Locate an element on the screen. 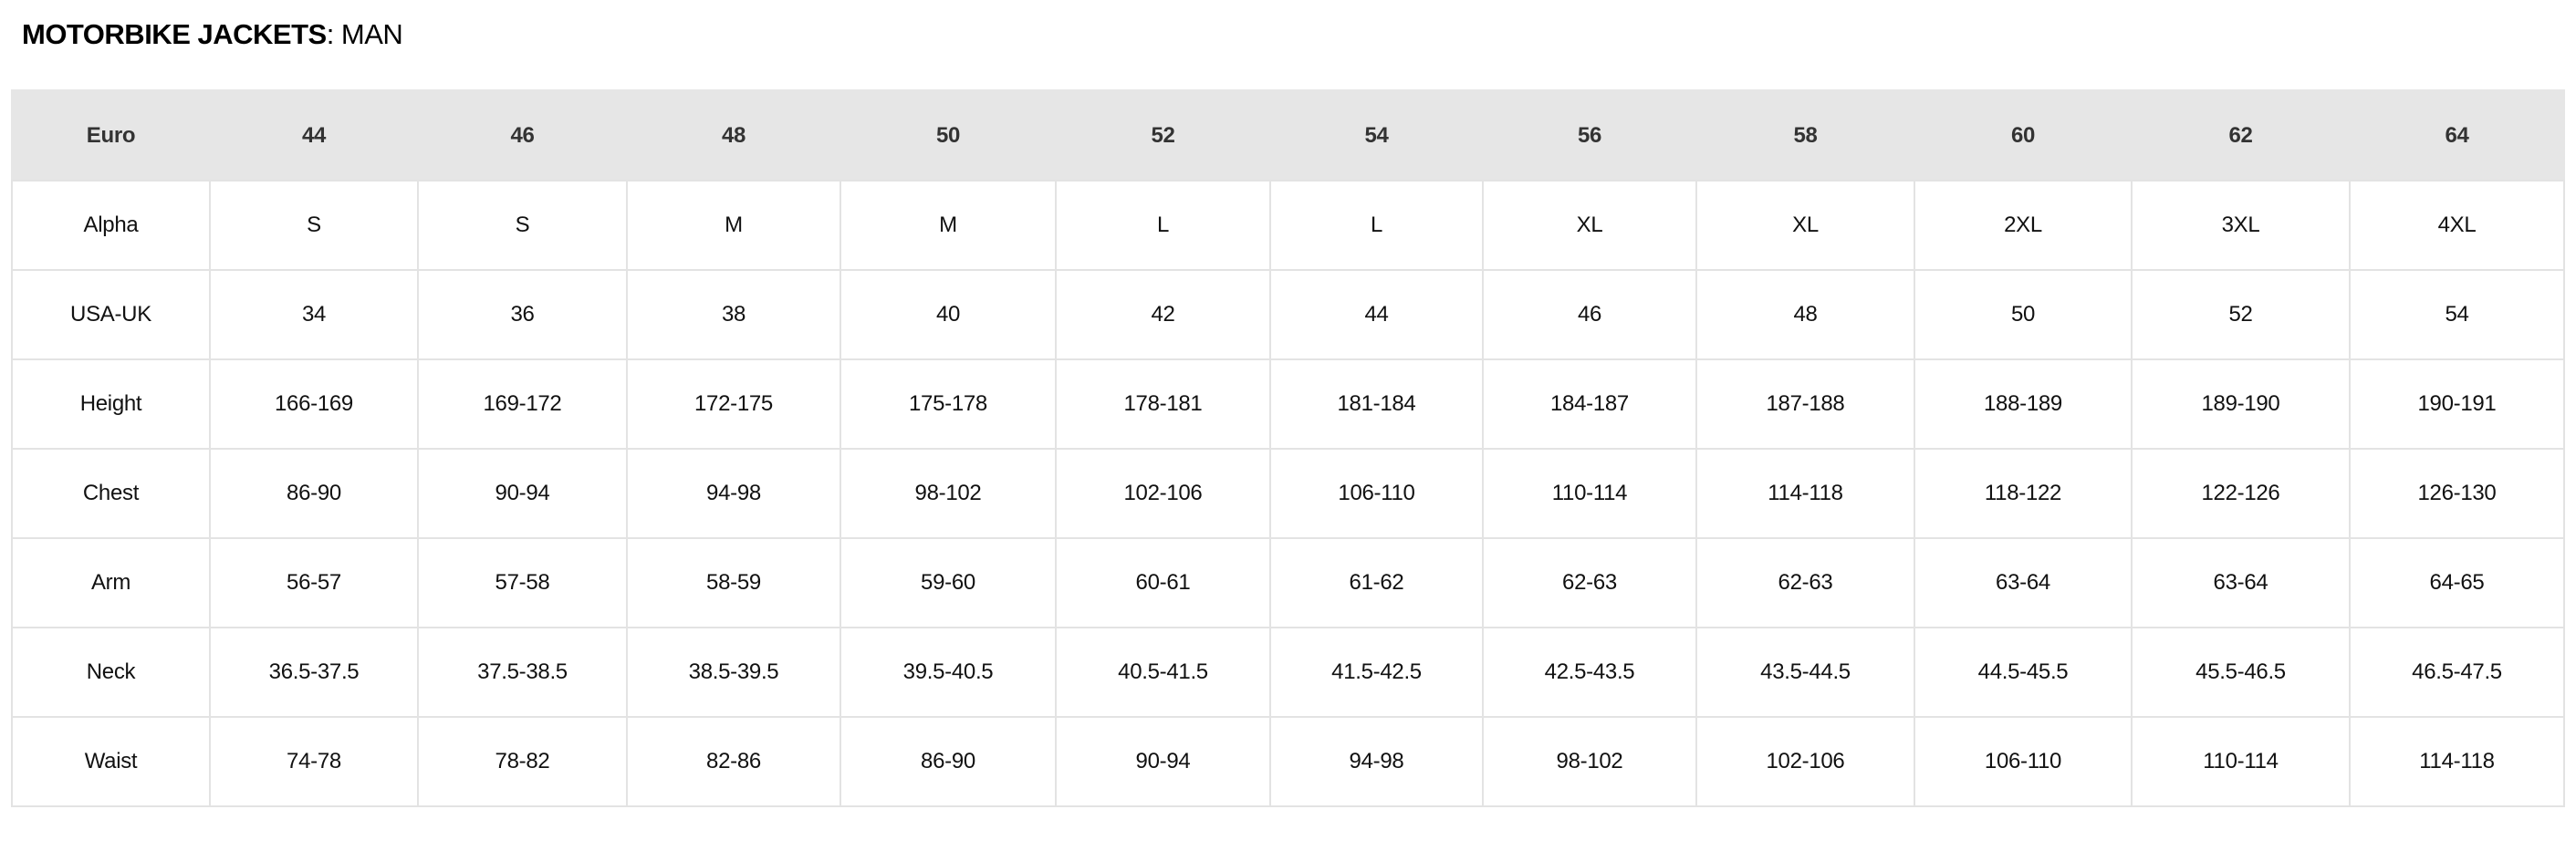 The height and width of the screenshot is (851, 2576). table-cell: 189-190 is located at coordinates (2241, 404).